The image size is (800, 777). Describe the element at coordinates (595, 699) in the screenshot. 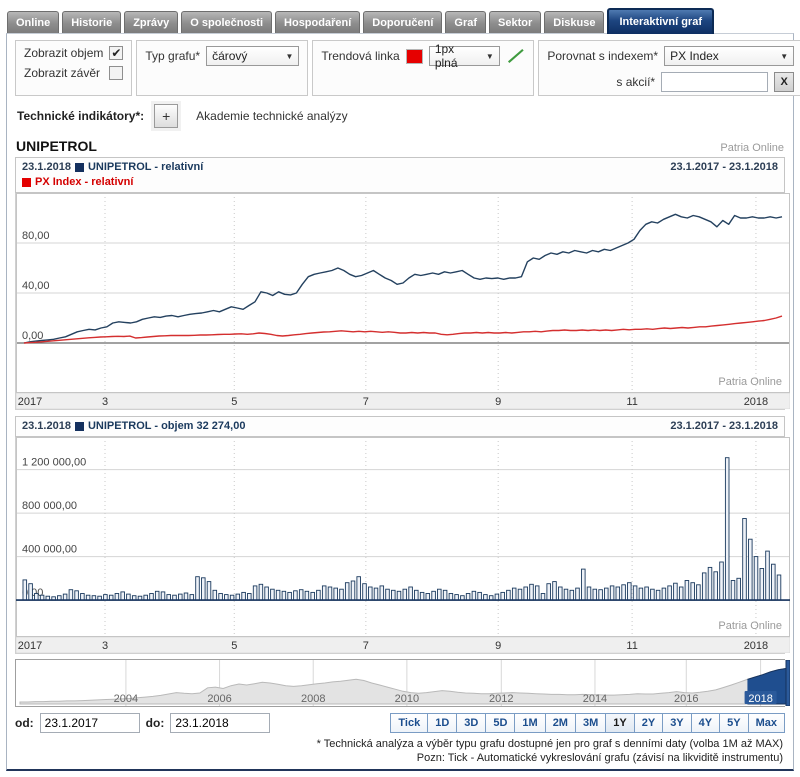

I see `svg-text: 2014` at that location.